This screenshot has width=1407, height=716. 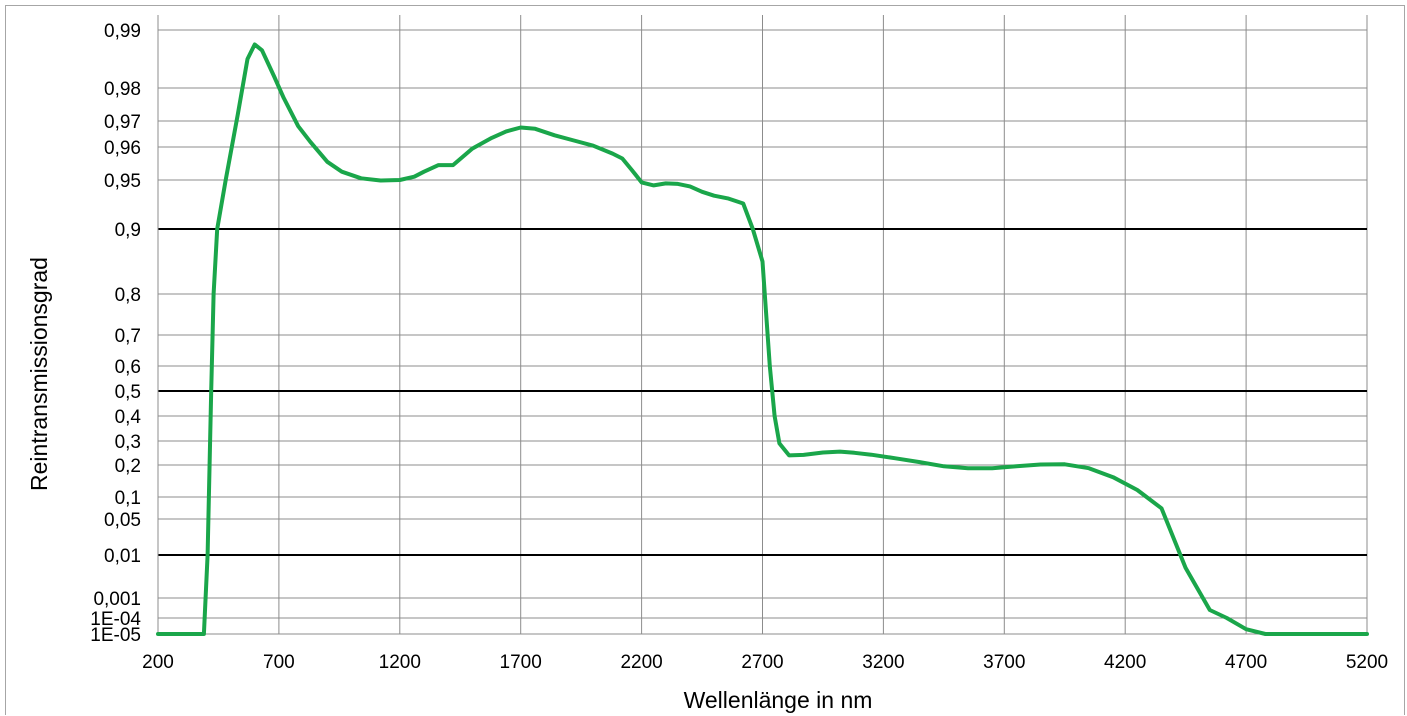 What do you see at coordinates (128, 417) in the screenshot?
I see `y-tick-label: 0,4` at bounding box center [128, 417].